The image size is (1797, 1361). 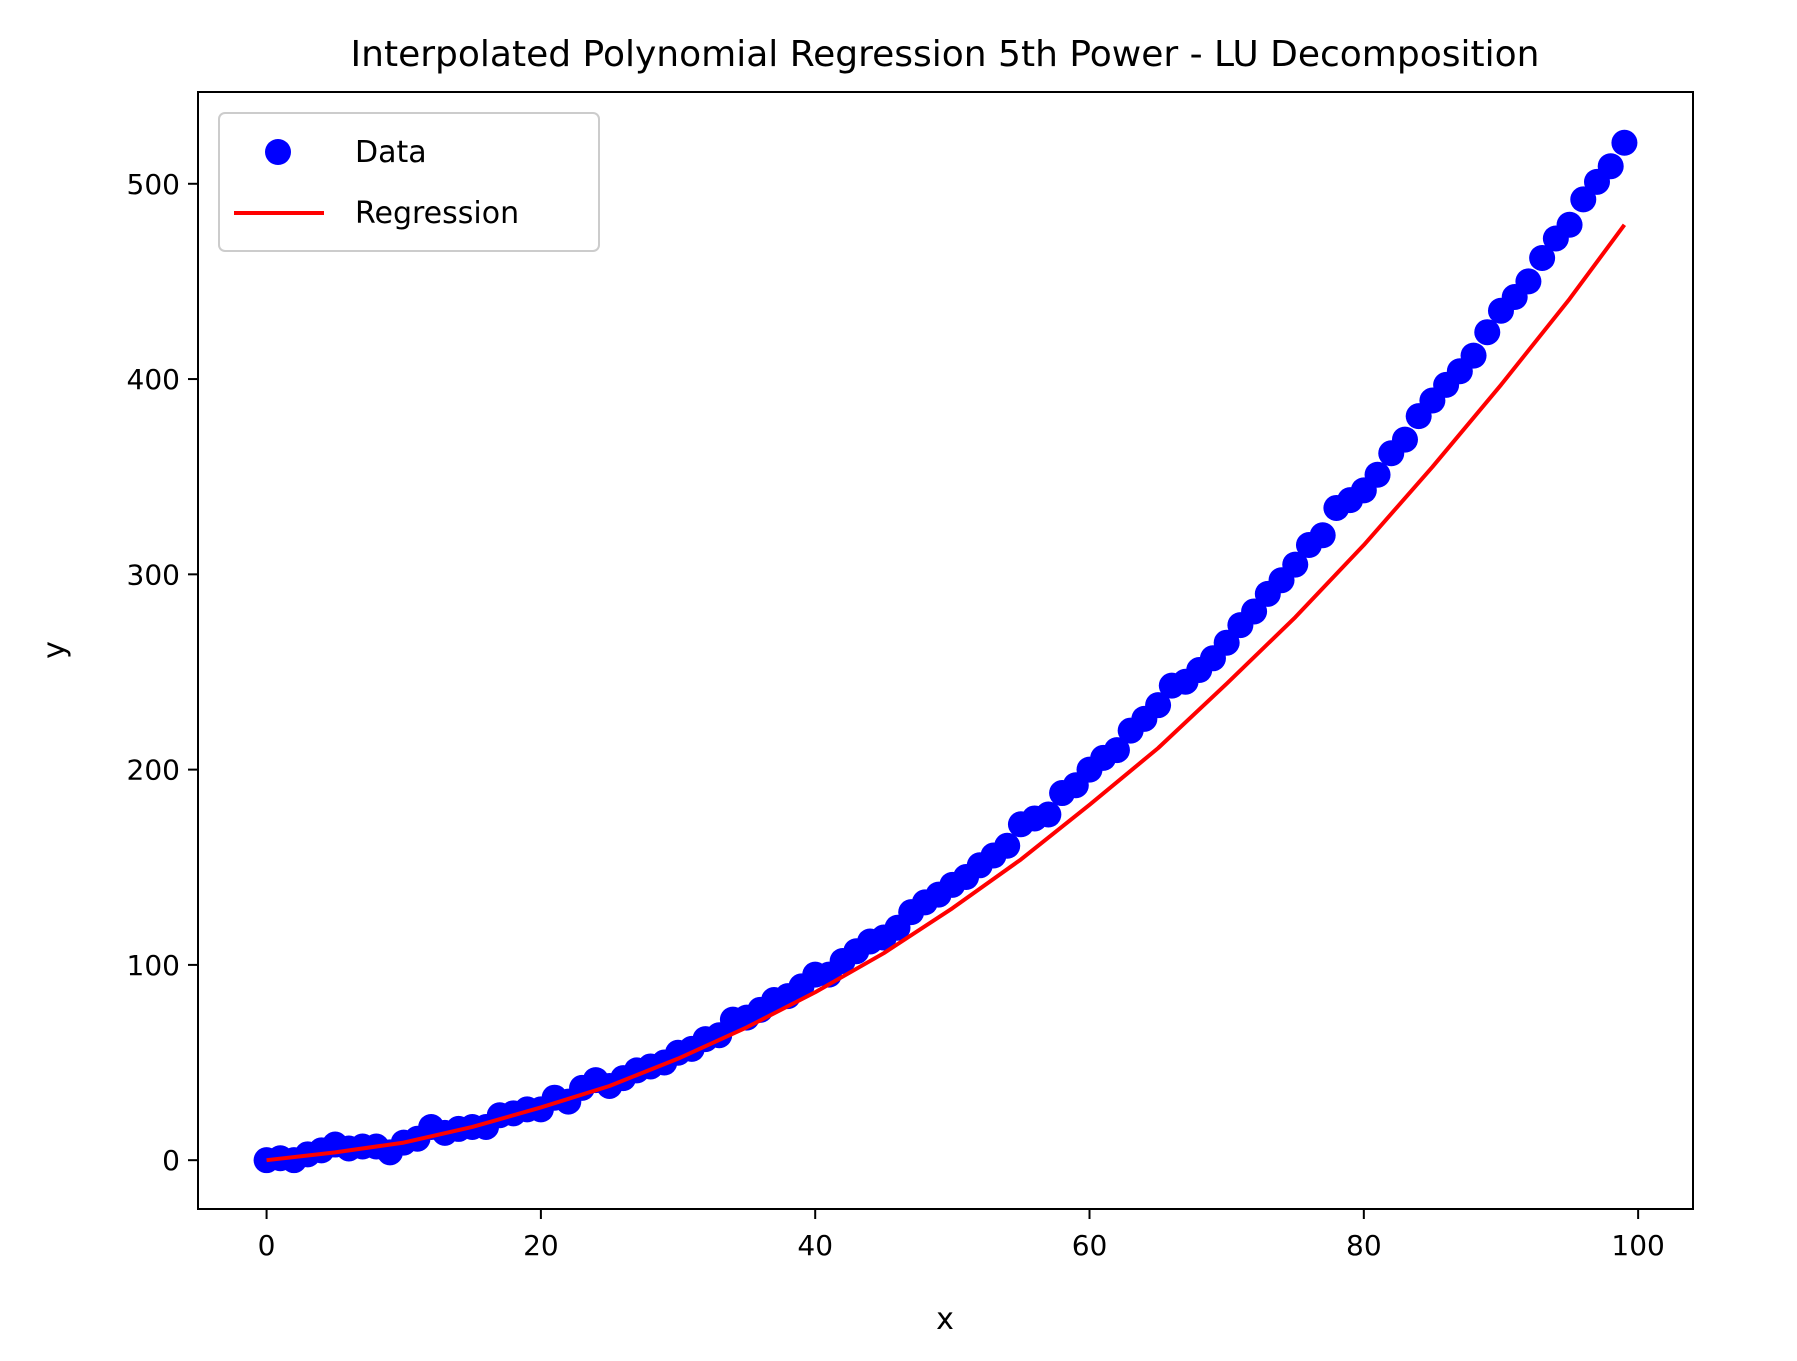 What do you see at coordinates (153, 574) in the screenshot?
I see `y-tick-label: 300` at bounding box center [153, 574].